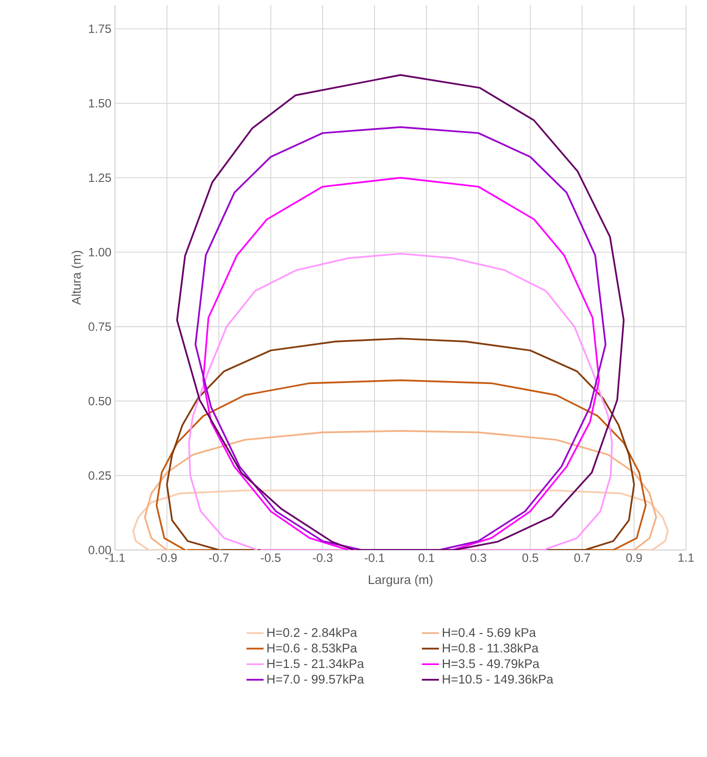 Image resolution: width=707 pixels, height=757 pixels. I want to click on y-axis-title: Altura (m), so click(78, 277).